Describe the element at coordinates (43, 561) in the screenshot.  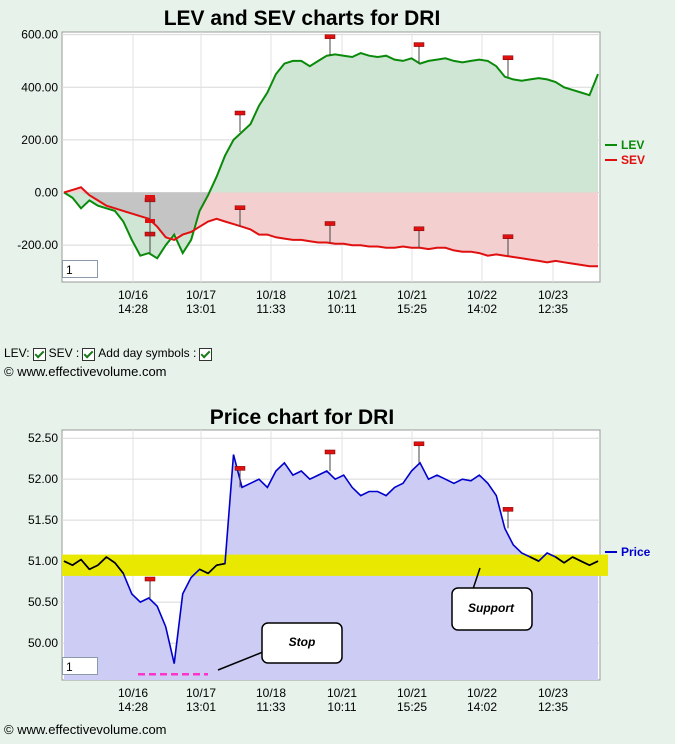
I see `bottom-y-tick-label: 51.00` at that location.